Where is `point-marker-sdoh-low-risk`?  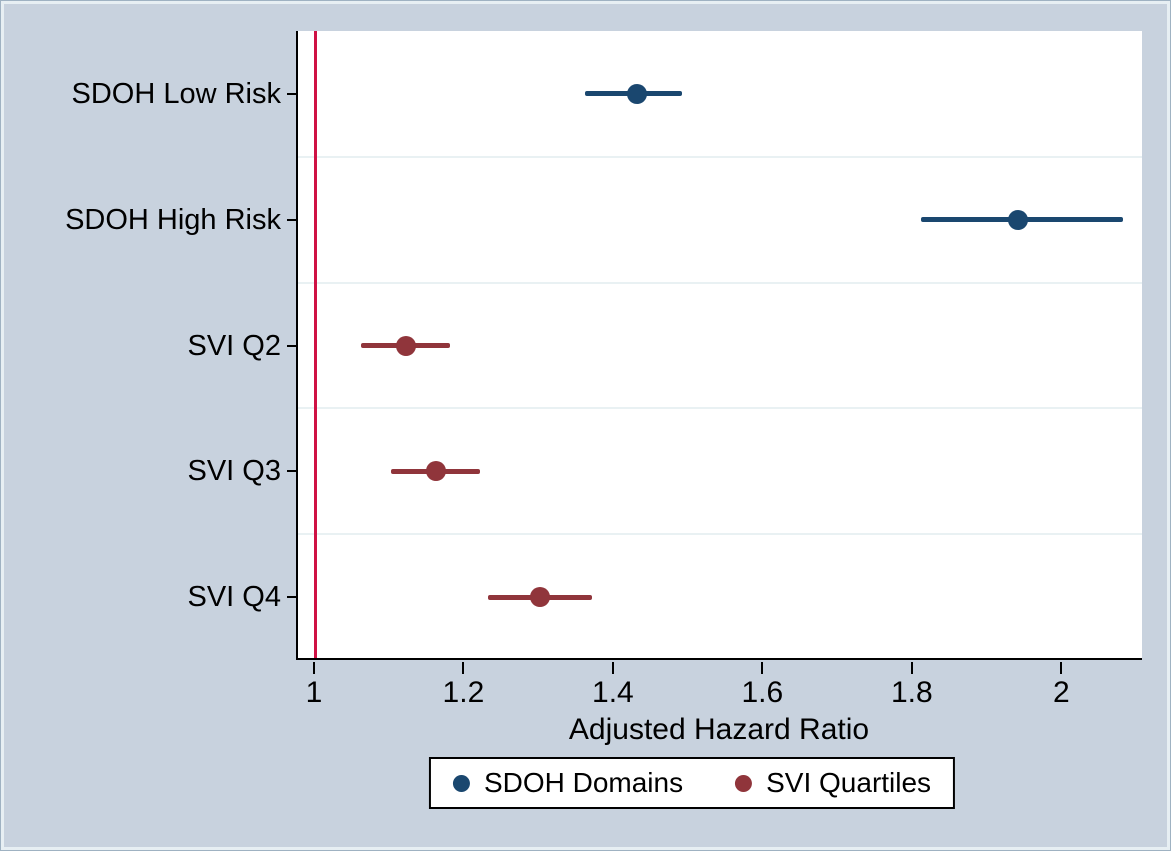
point-marker-sdoh-low-risk is located at coordinates (637, 93).